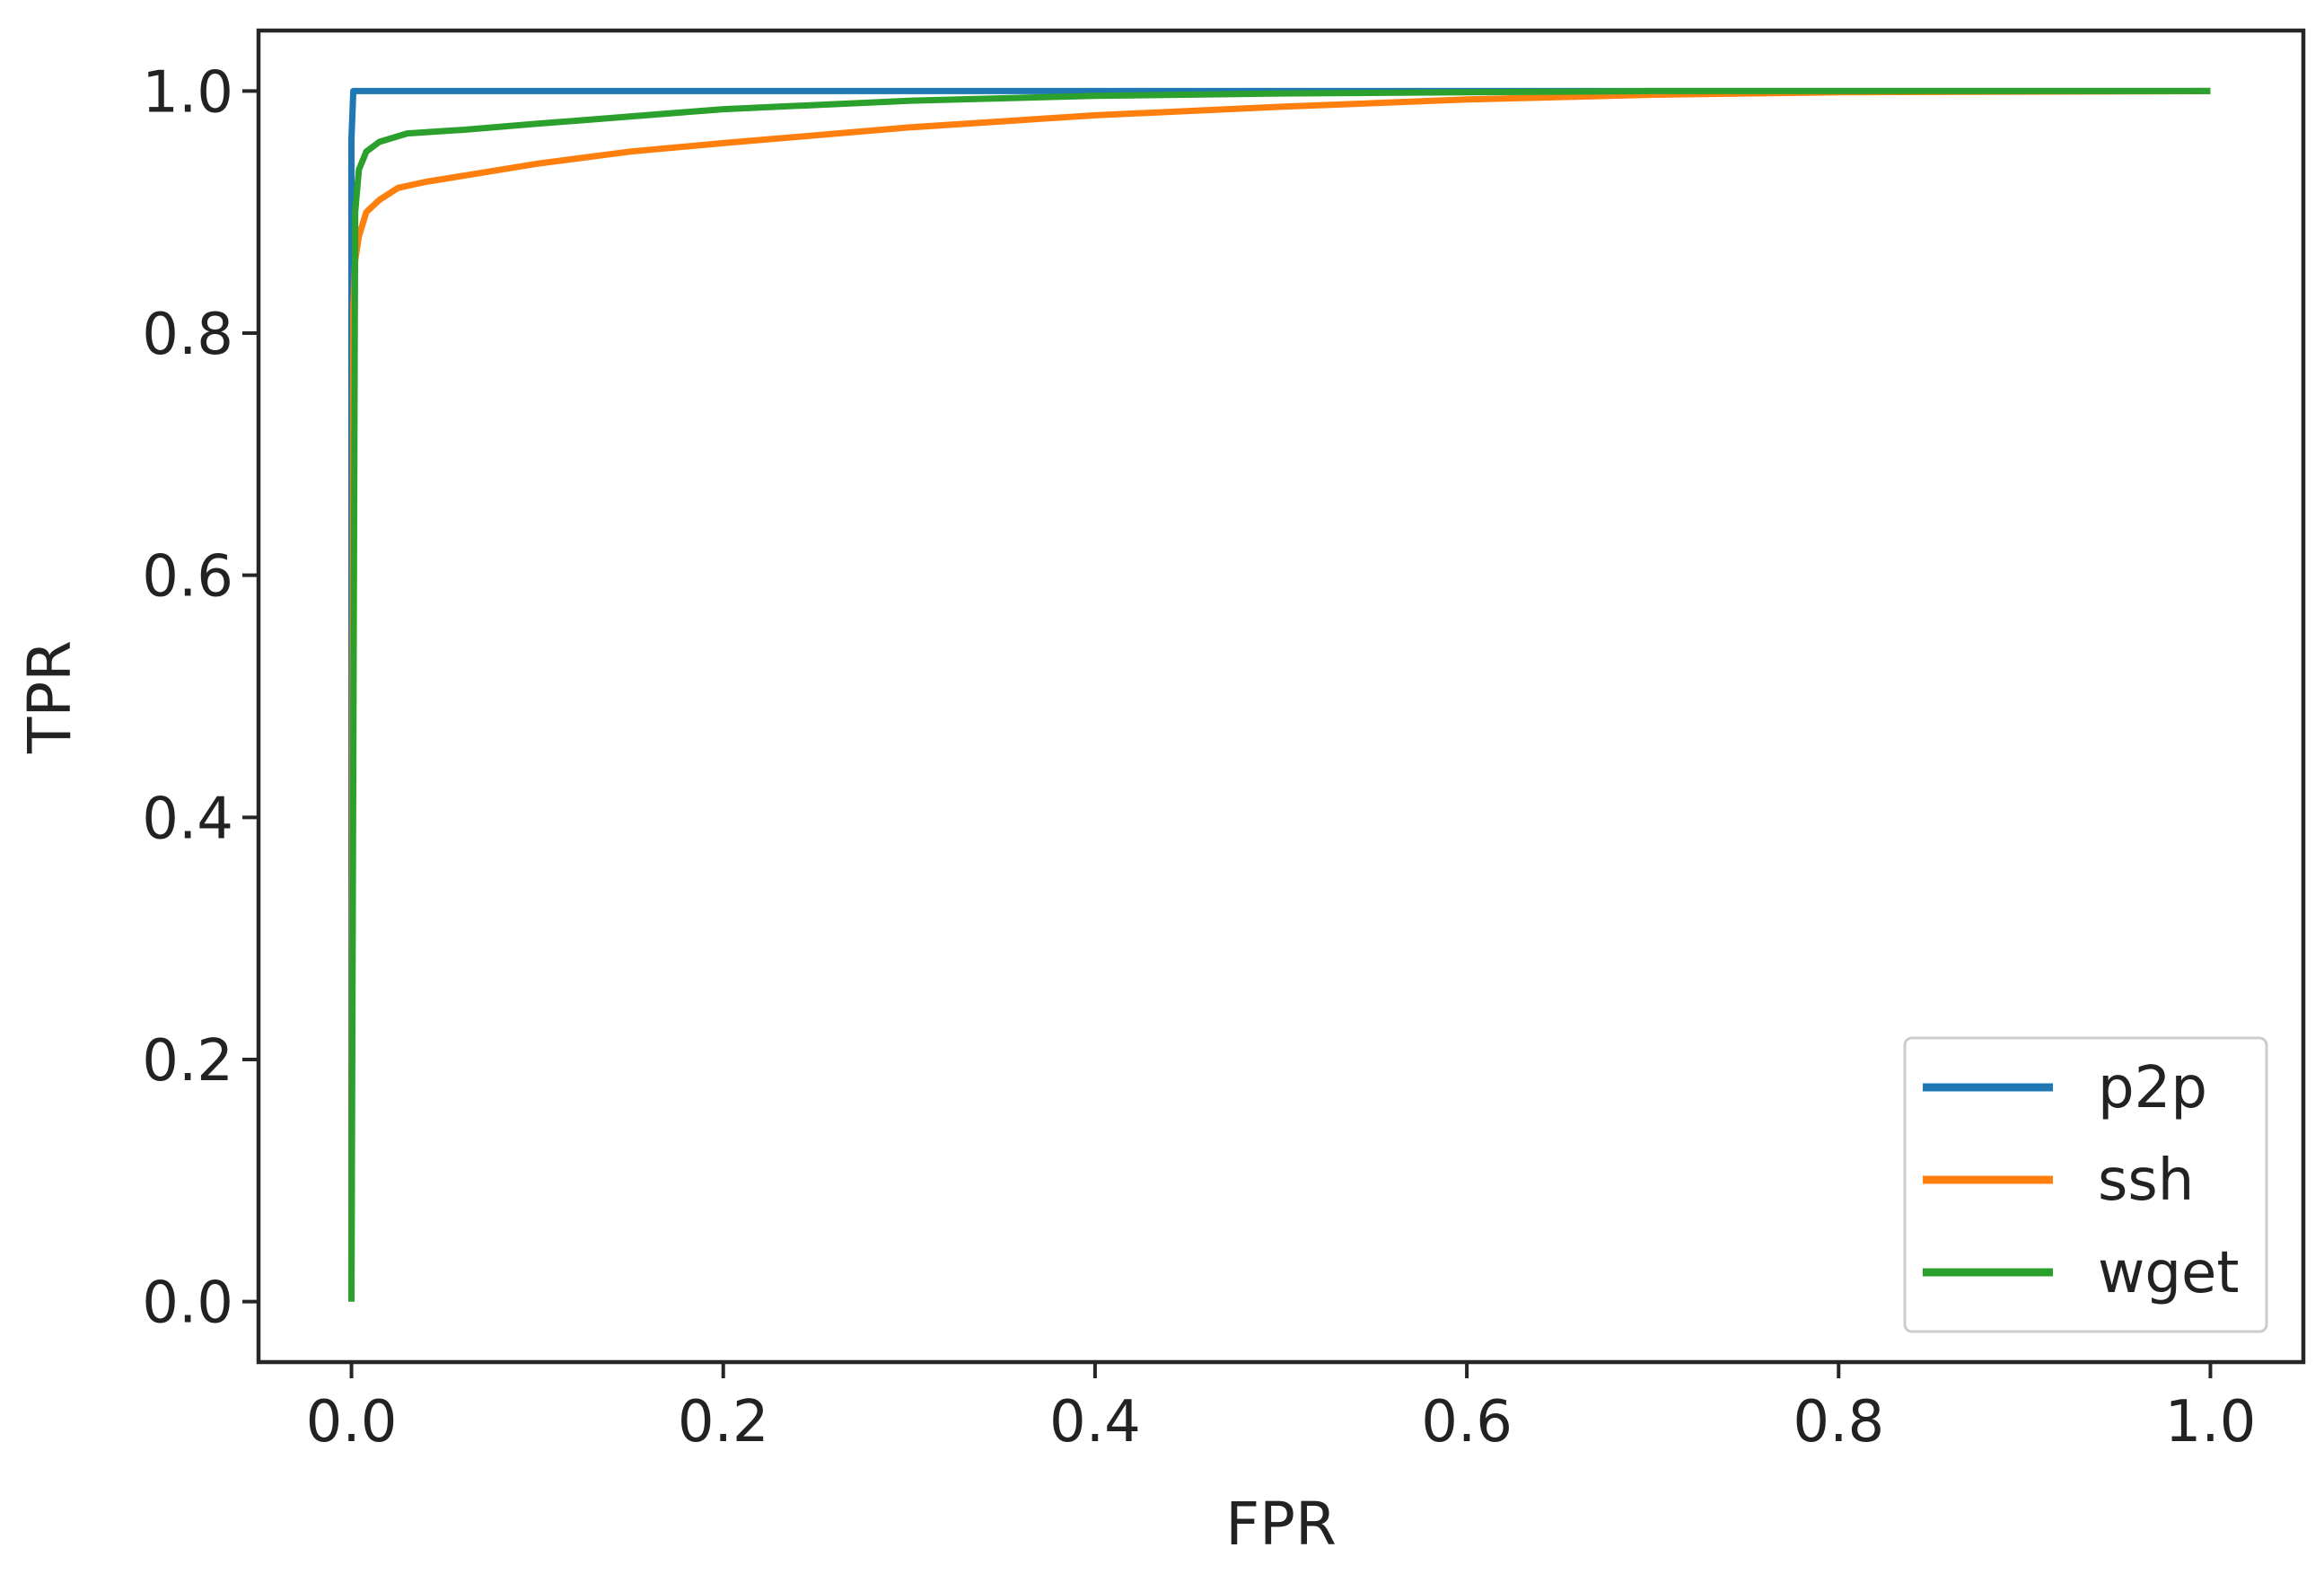  Describe the element at coordinates (1281, 1525) in the screenshot. I see `x-axis-label: FPR` at that location.